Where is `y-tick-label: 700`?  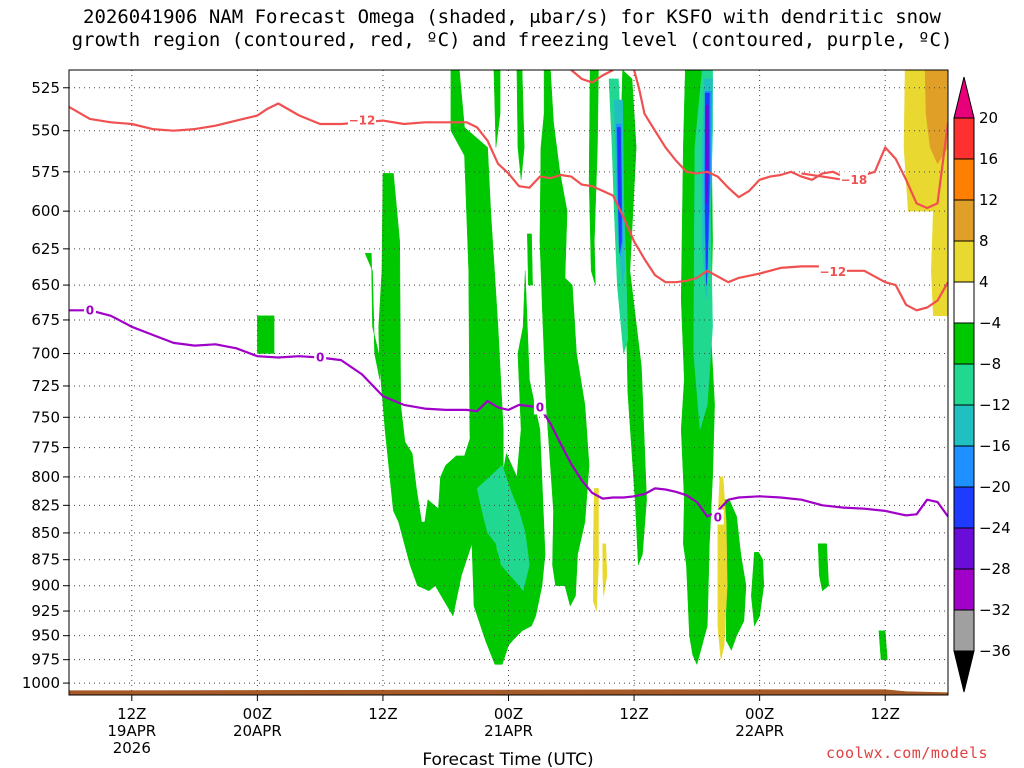
y-tick-label: 700 is located at coordinates (45, 354).